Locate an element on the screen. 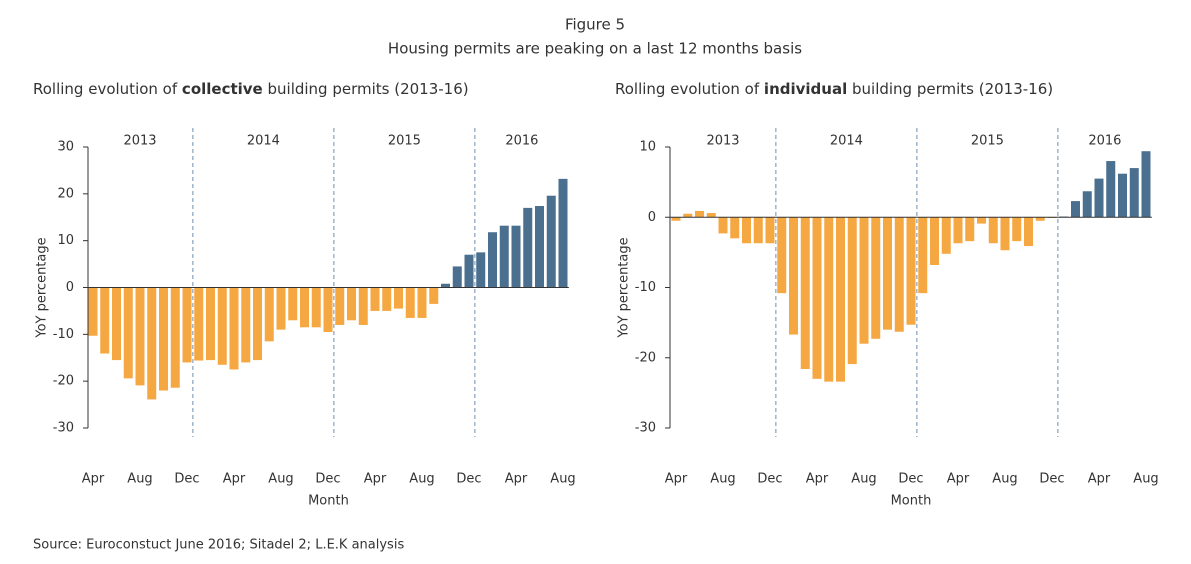 Image resolution: width=1191 pixels, height=564 pixels. title-bold: individual is located at coordinates (805, 89).